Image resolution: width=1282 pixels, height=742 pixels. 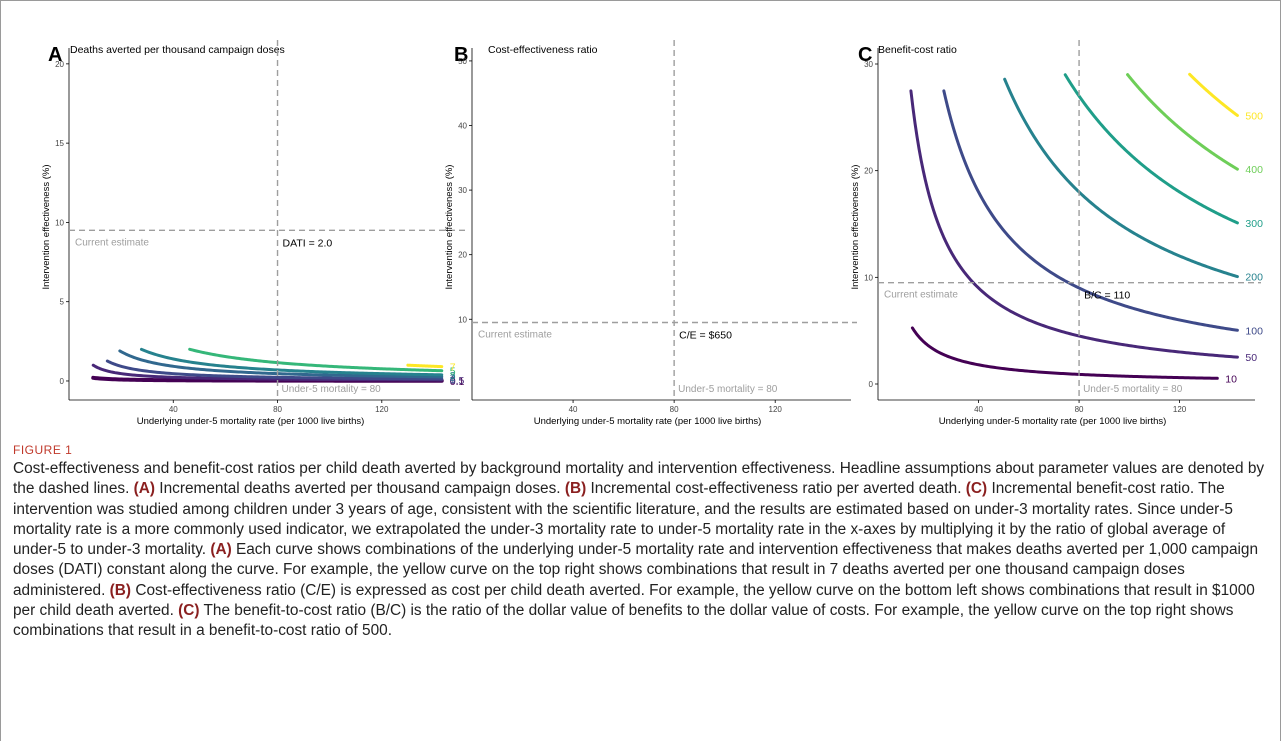 I want to click on contour-label: 3, so click(x=453, y=376).